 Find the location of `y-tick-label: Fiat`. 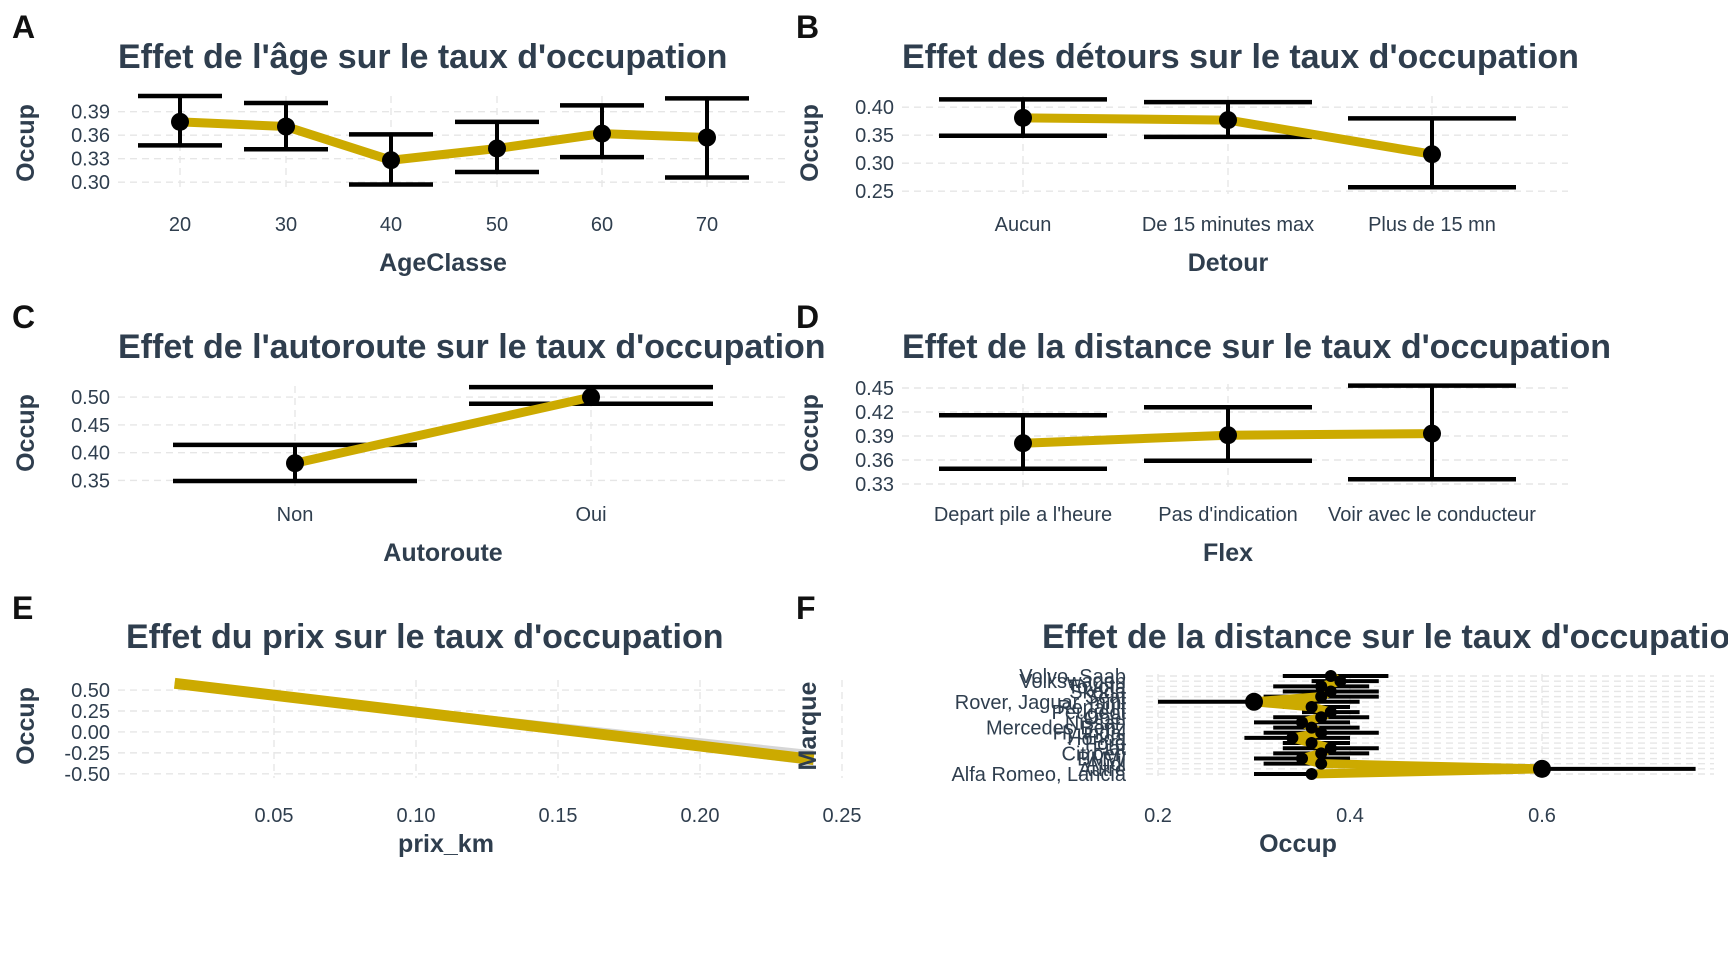

y-tick-label: Fiat is located at coordinates (1110, 749).